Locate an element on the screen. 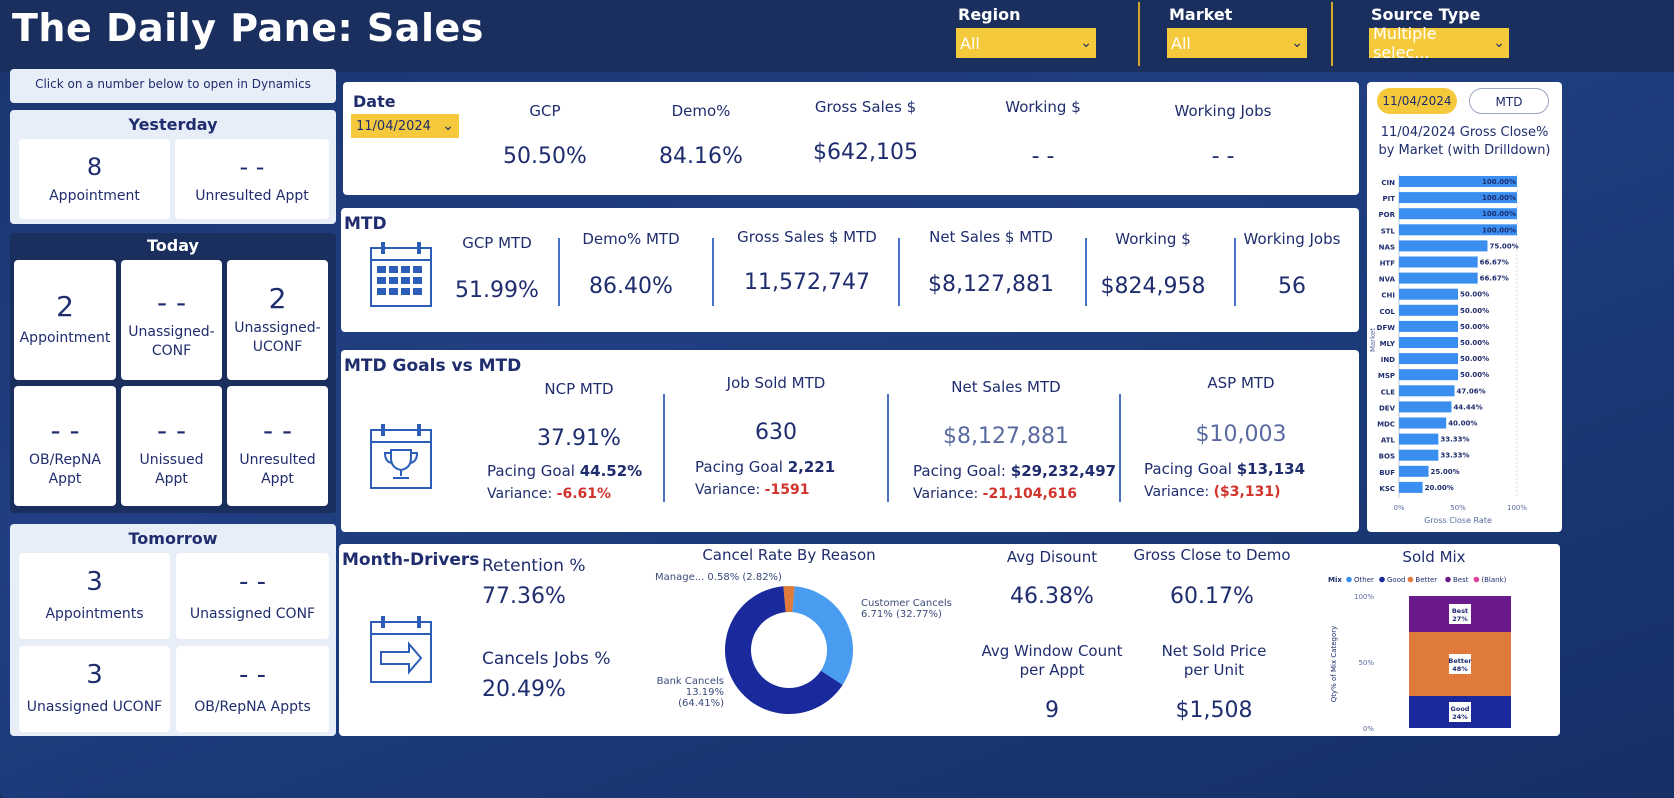 This screenshot has width=1674, height=798. tomorrow-ob-repna-tile: - - OB/RepNA Appts is located at coordinates (252, 689).